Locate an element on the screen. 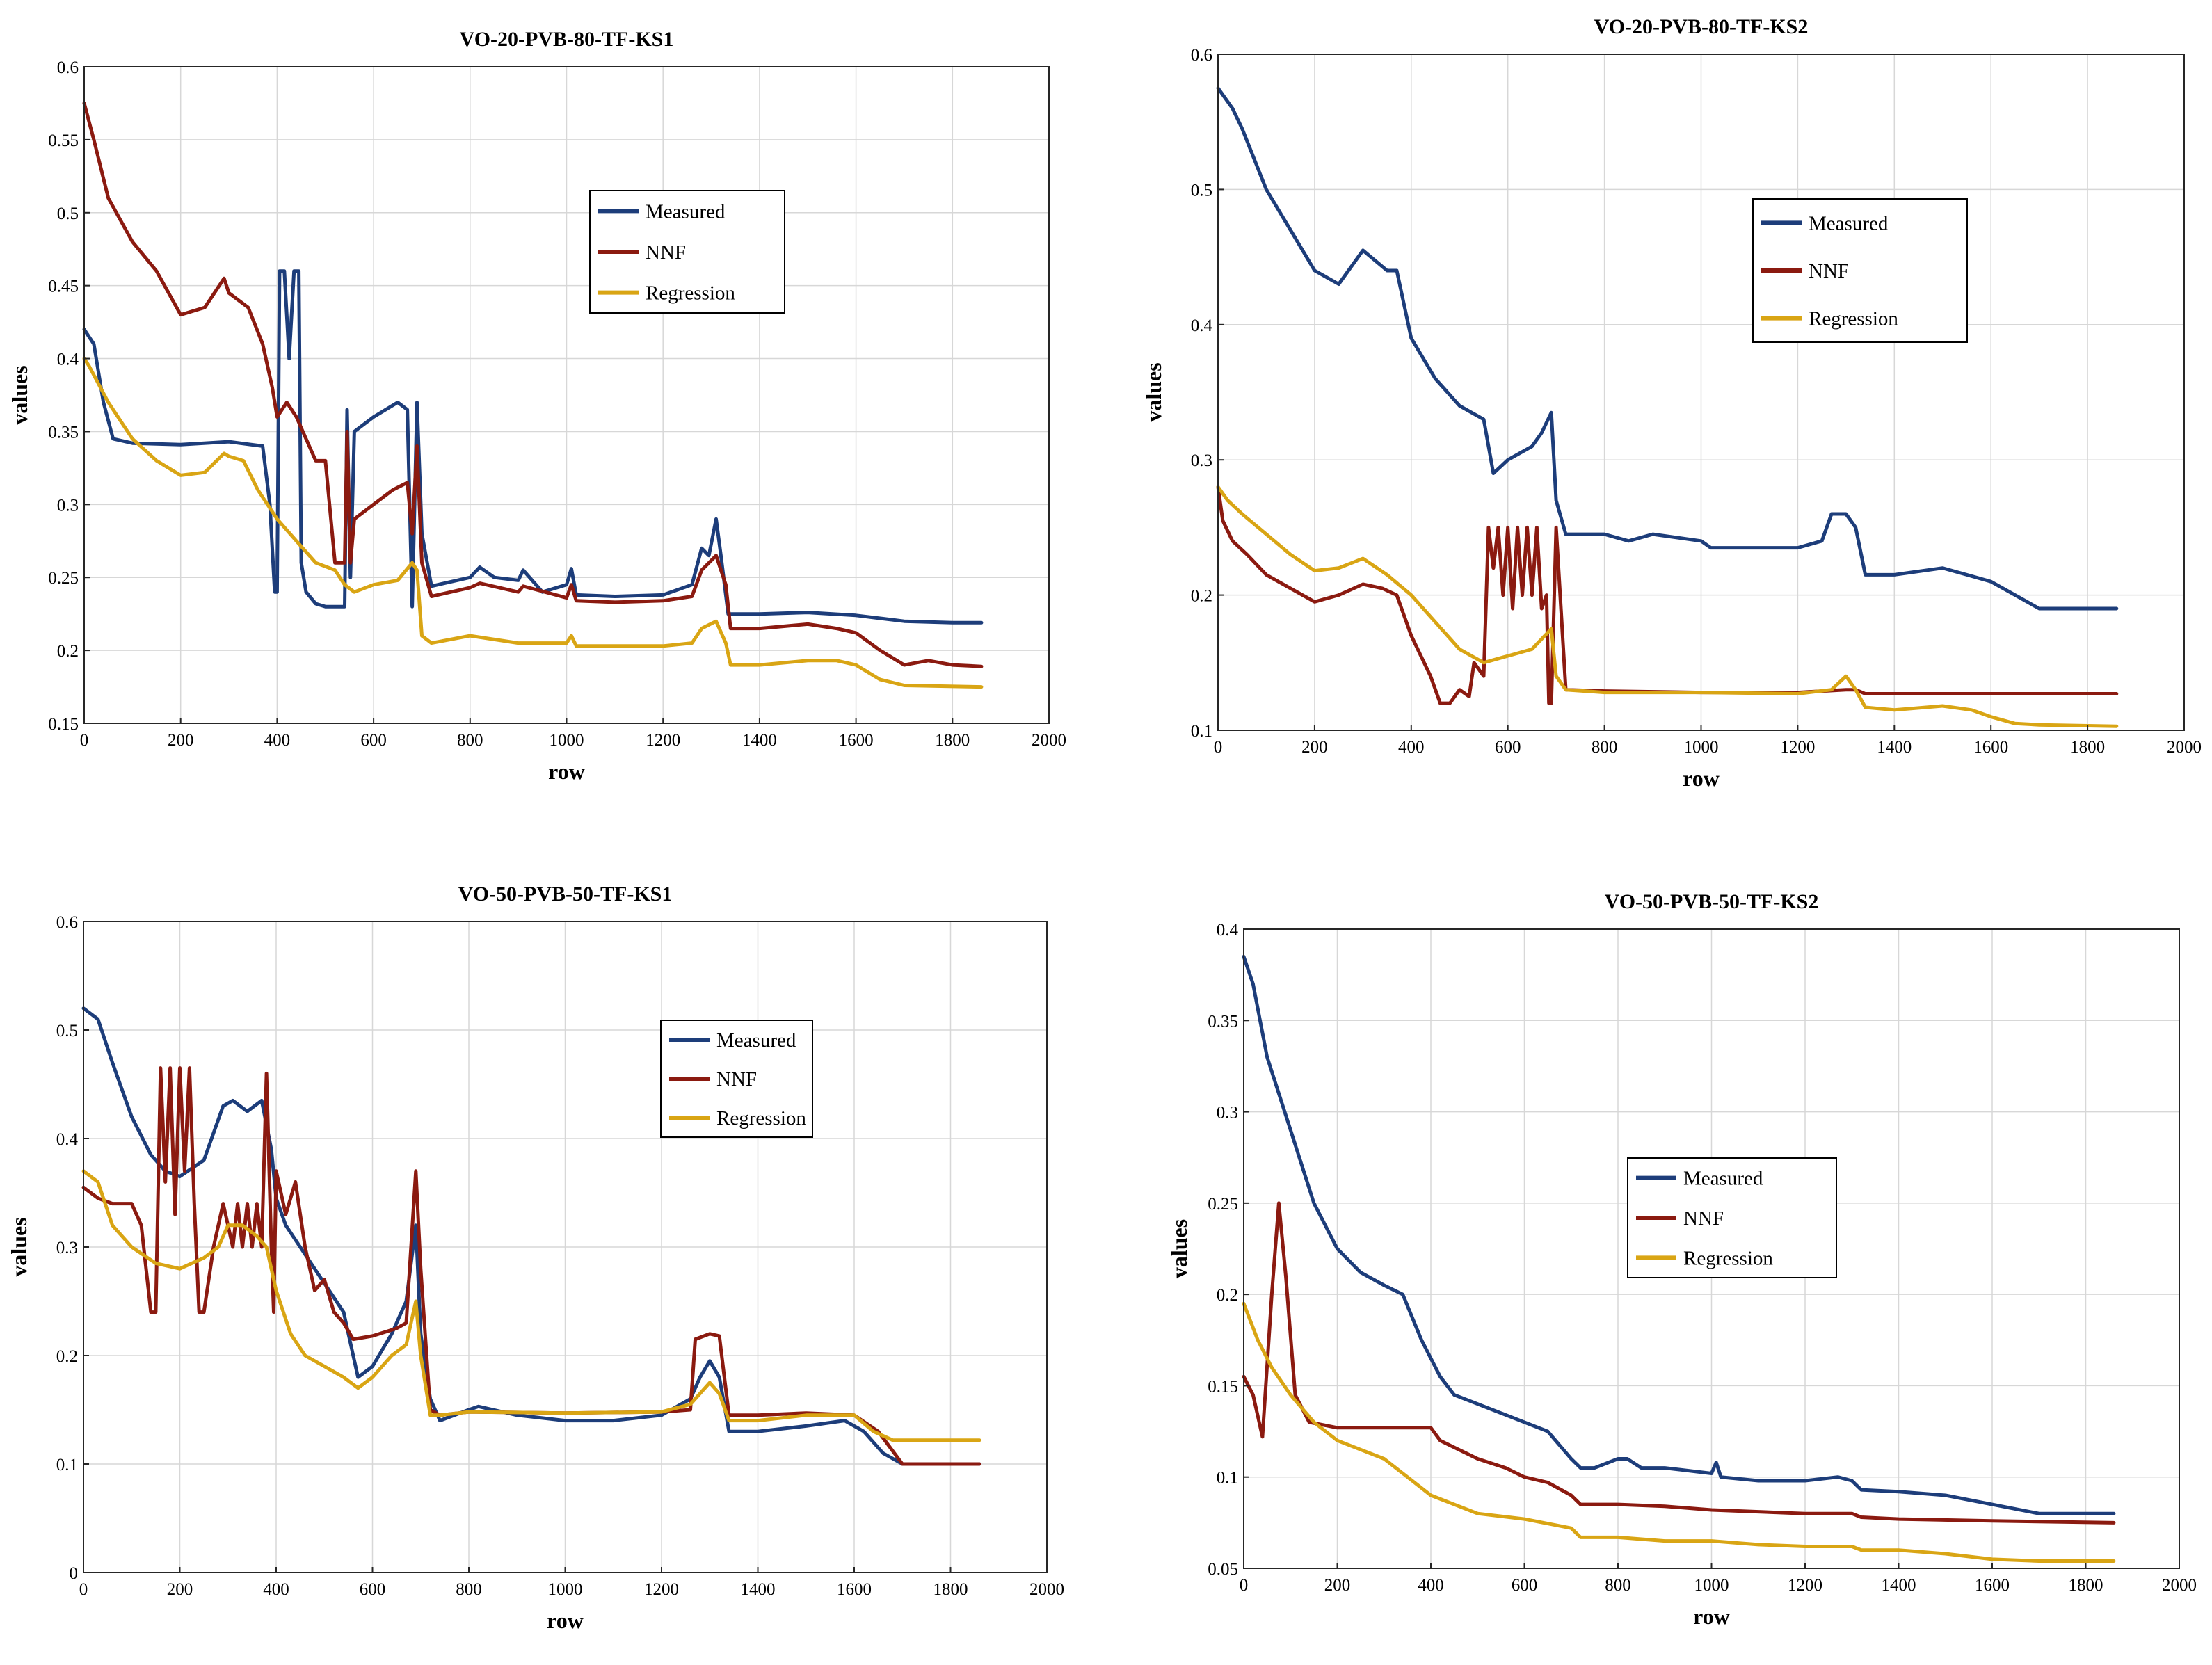 This screenshot has height=1665, width=2212. chart-title: VO-20-PVB-80-TF-KS1 is located at coordinates (567, 39).